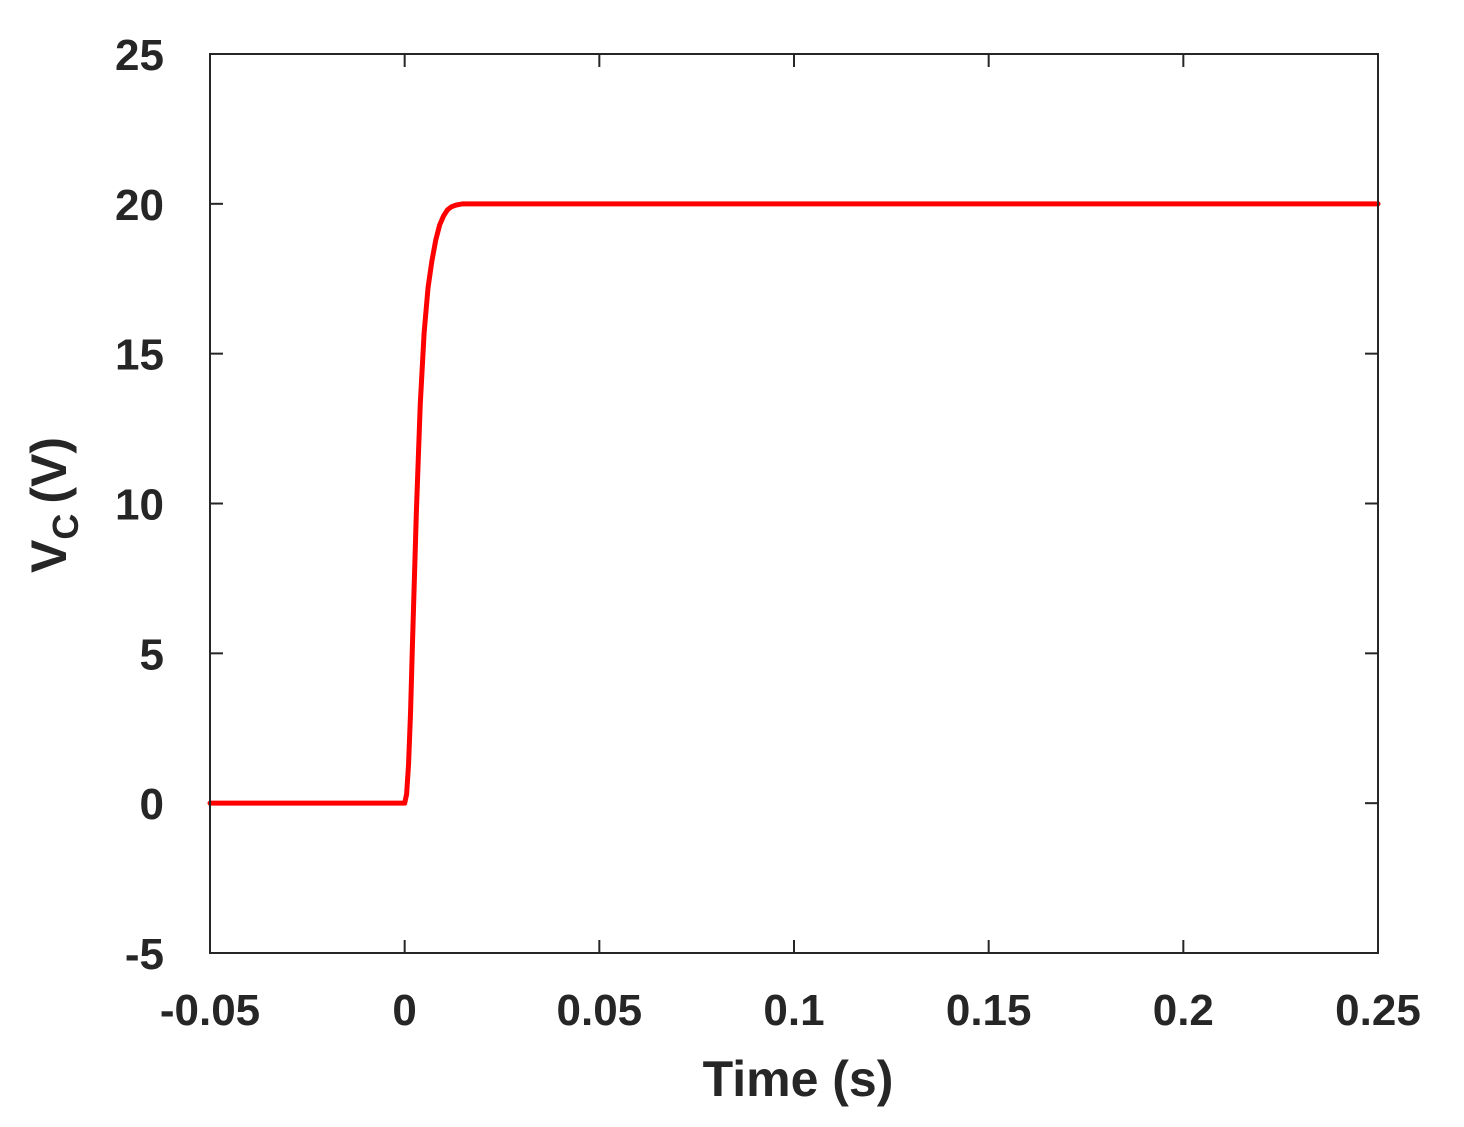 This screenshot has height=1127, width=1464. I want to click on y-tick-label: 10, so click(139, 505).